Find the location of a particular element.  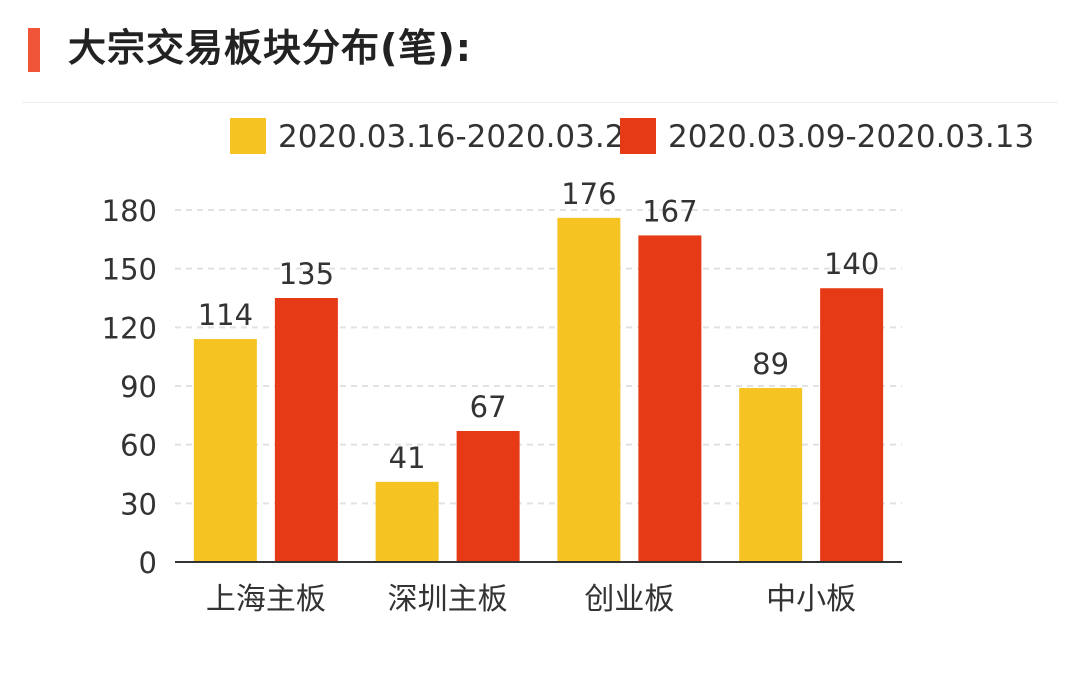

y-tick-label: 150 is located at coordinates (129, 270).